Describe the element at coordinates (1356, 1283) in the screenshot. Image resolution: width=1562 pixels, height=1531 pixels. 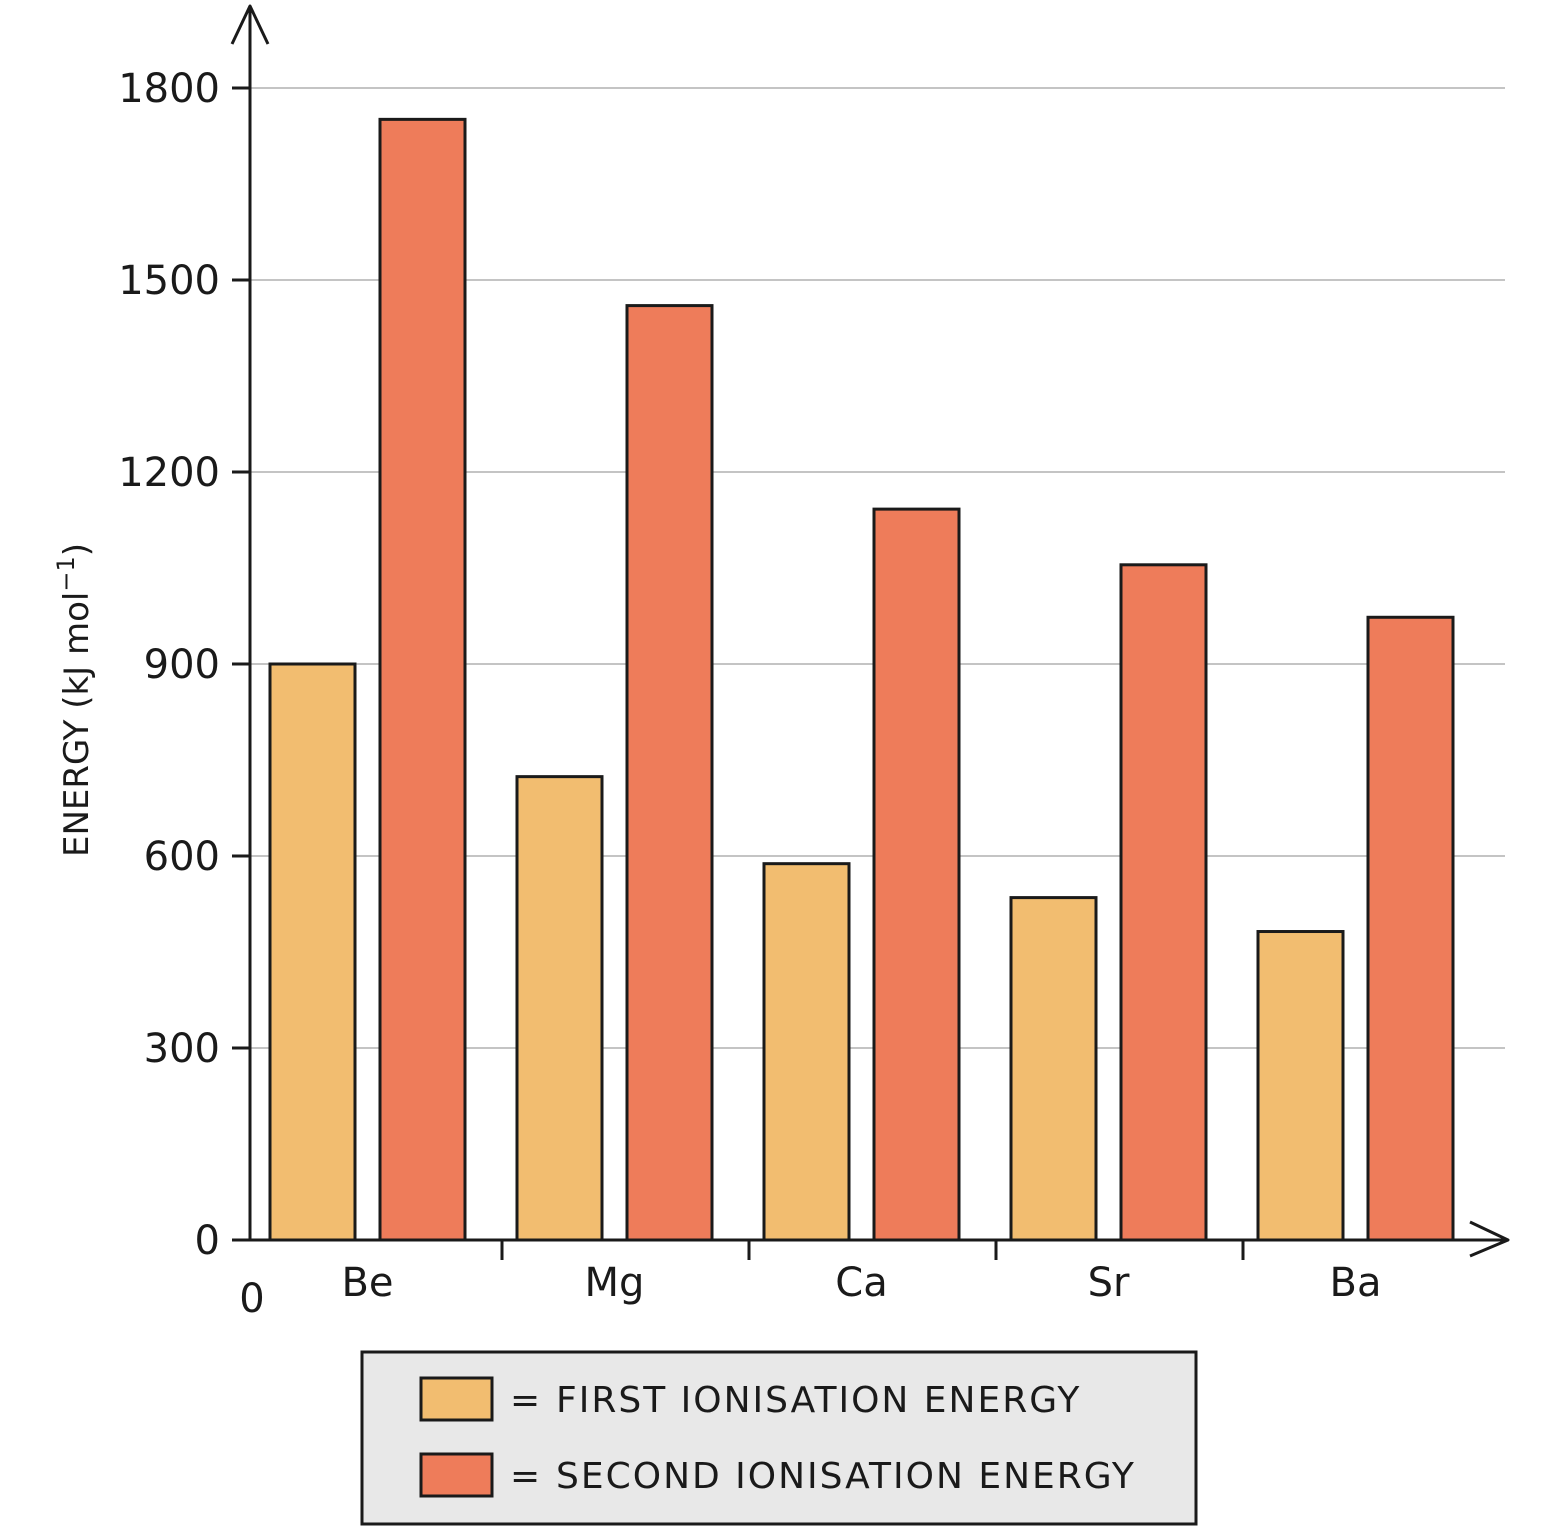
I see `x-tick-label: Ba` at that location.